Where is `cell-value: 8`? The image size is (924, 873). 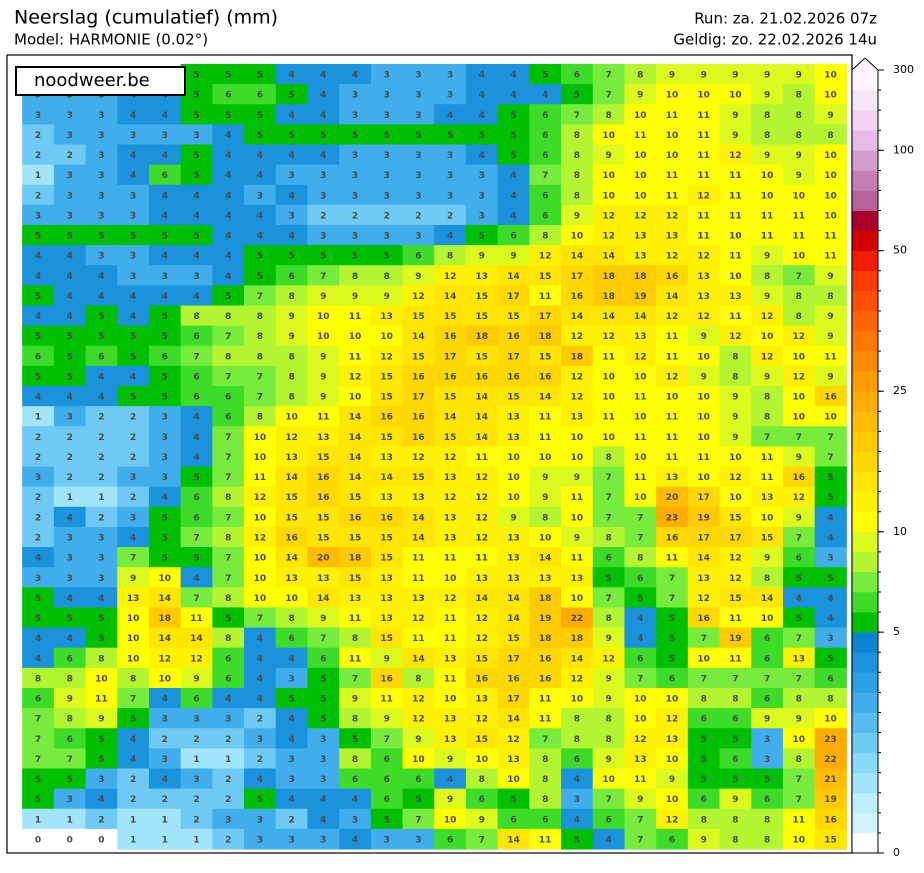 cell-value: 8 is located at coordinates (640, 559).